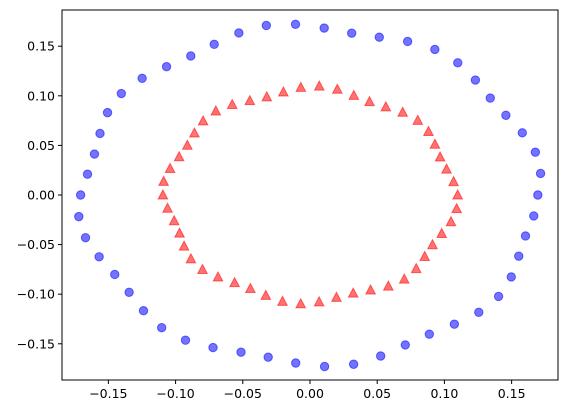 The height and width of the screenshot is (413, 568). I want to click on y-tick-label: −0.10, so click(36, 294).